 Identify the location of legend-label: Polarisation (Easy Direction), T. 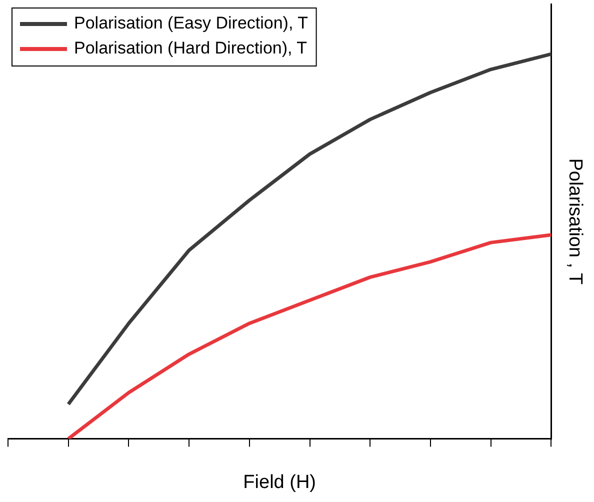
(191, 23).